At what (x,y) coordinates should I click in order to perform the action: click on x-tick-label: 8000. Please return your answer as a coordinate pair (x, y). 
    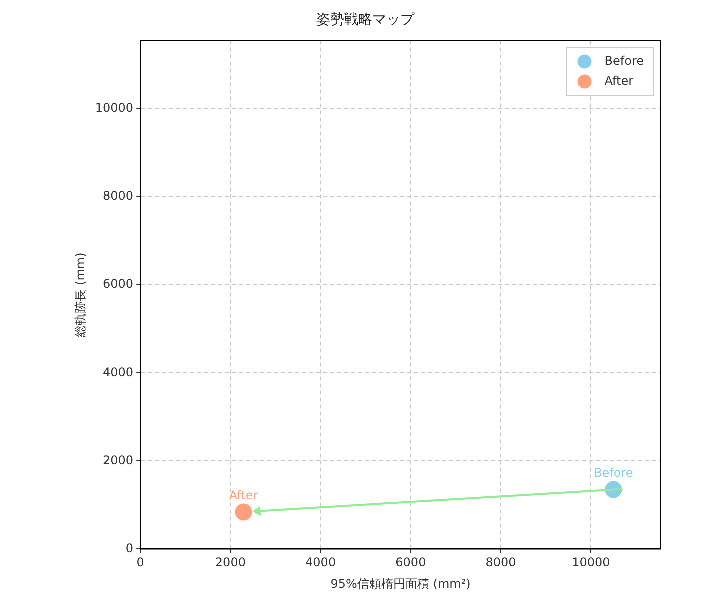
    Looking at the image, I should click on (501, 563).